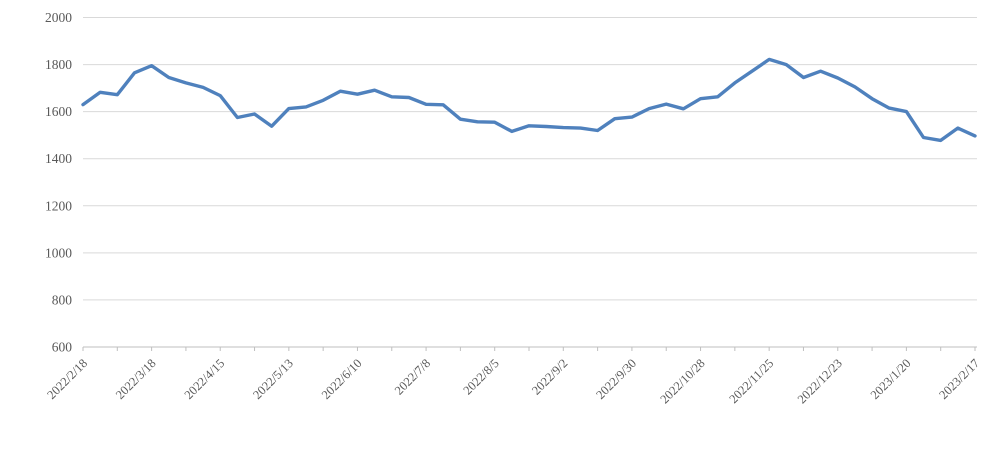 The width and height of the screenshot is (997, 452). What do you see at coordinates (616, 379) in the screenshot?
I see `x-tick-label: 2022/9/30` at bounding box center [616, 379].